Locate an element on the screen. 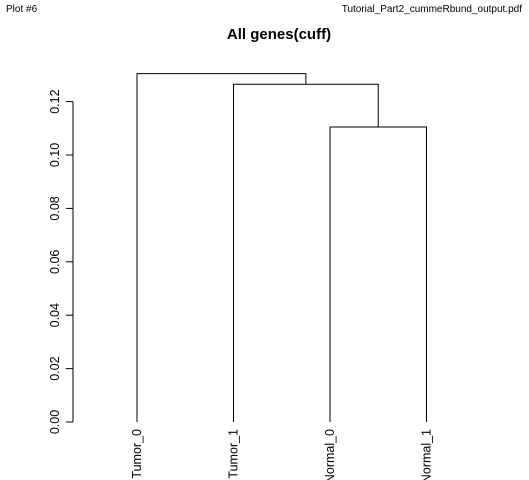 This screenshot has width=529, height=480. y-tick-label-3: 0.06 is located at coordinates (55, 262).